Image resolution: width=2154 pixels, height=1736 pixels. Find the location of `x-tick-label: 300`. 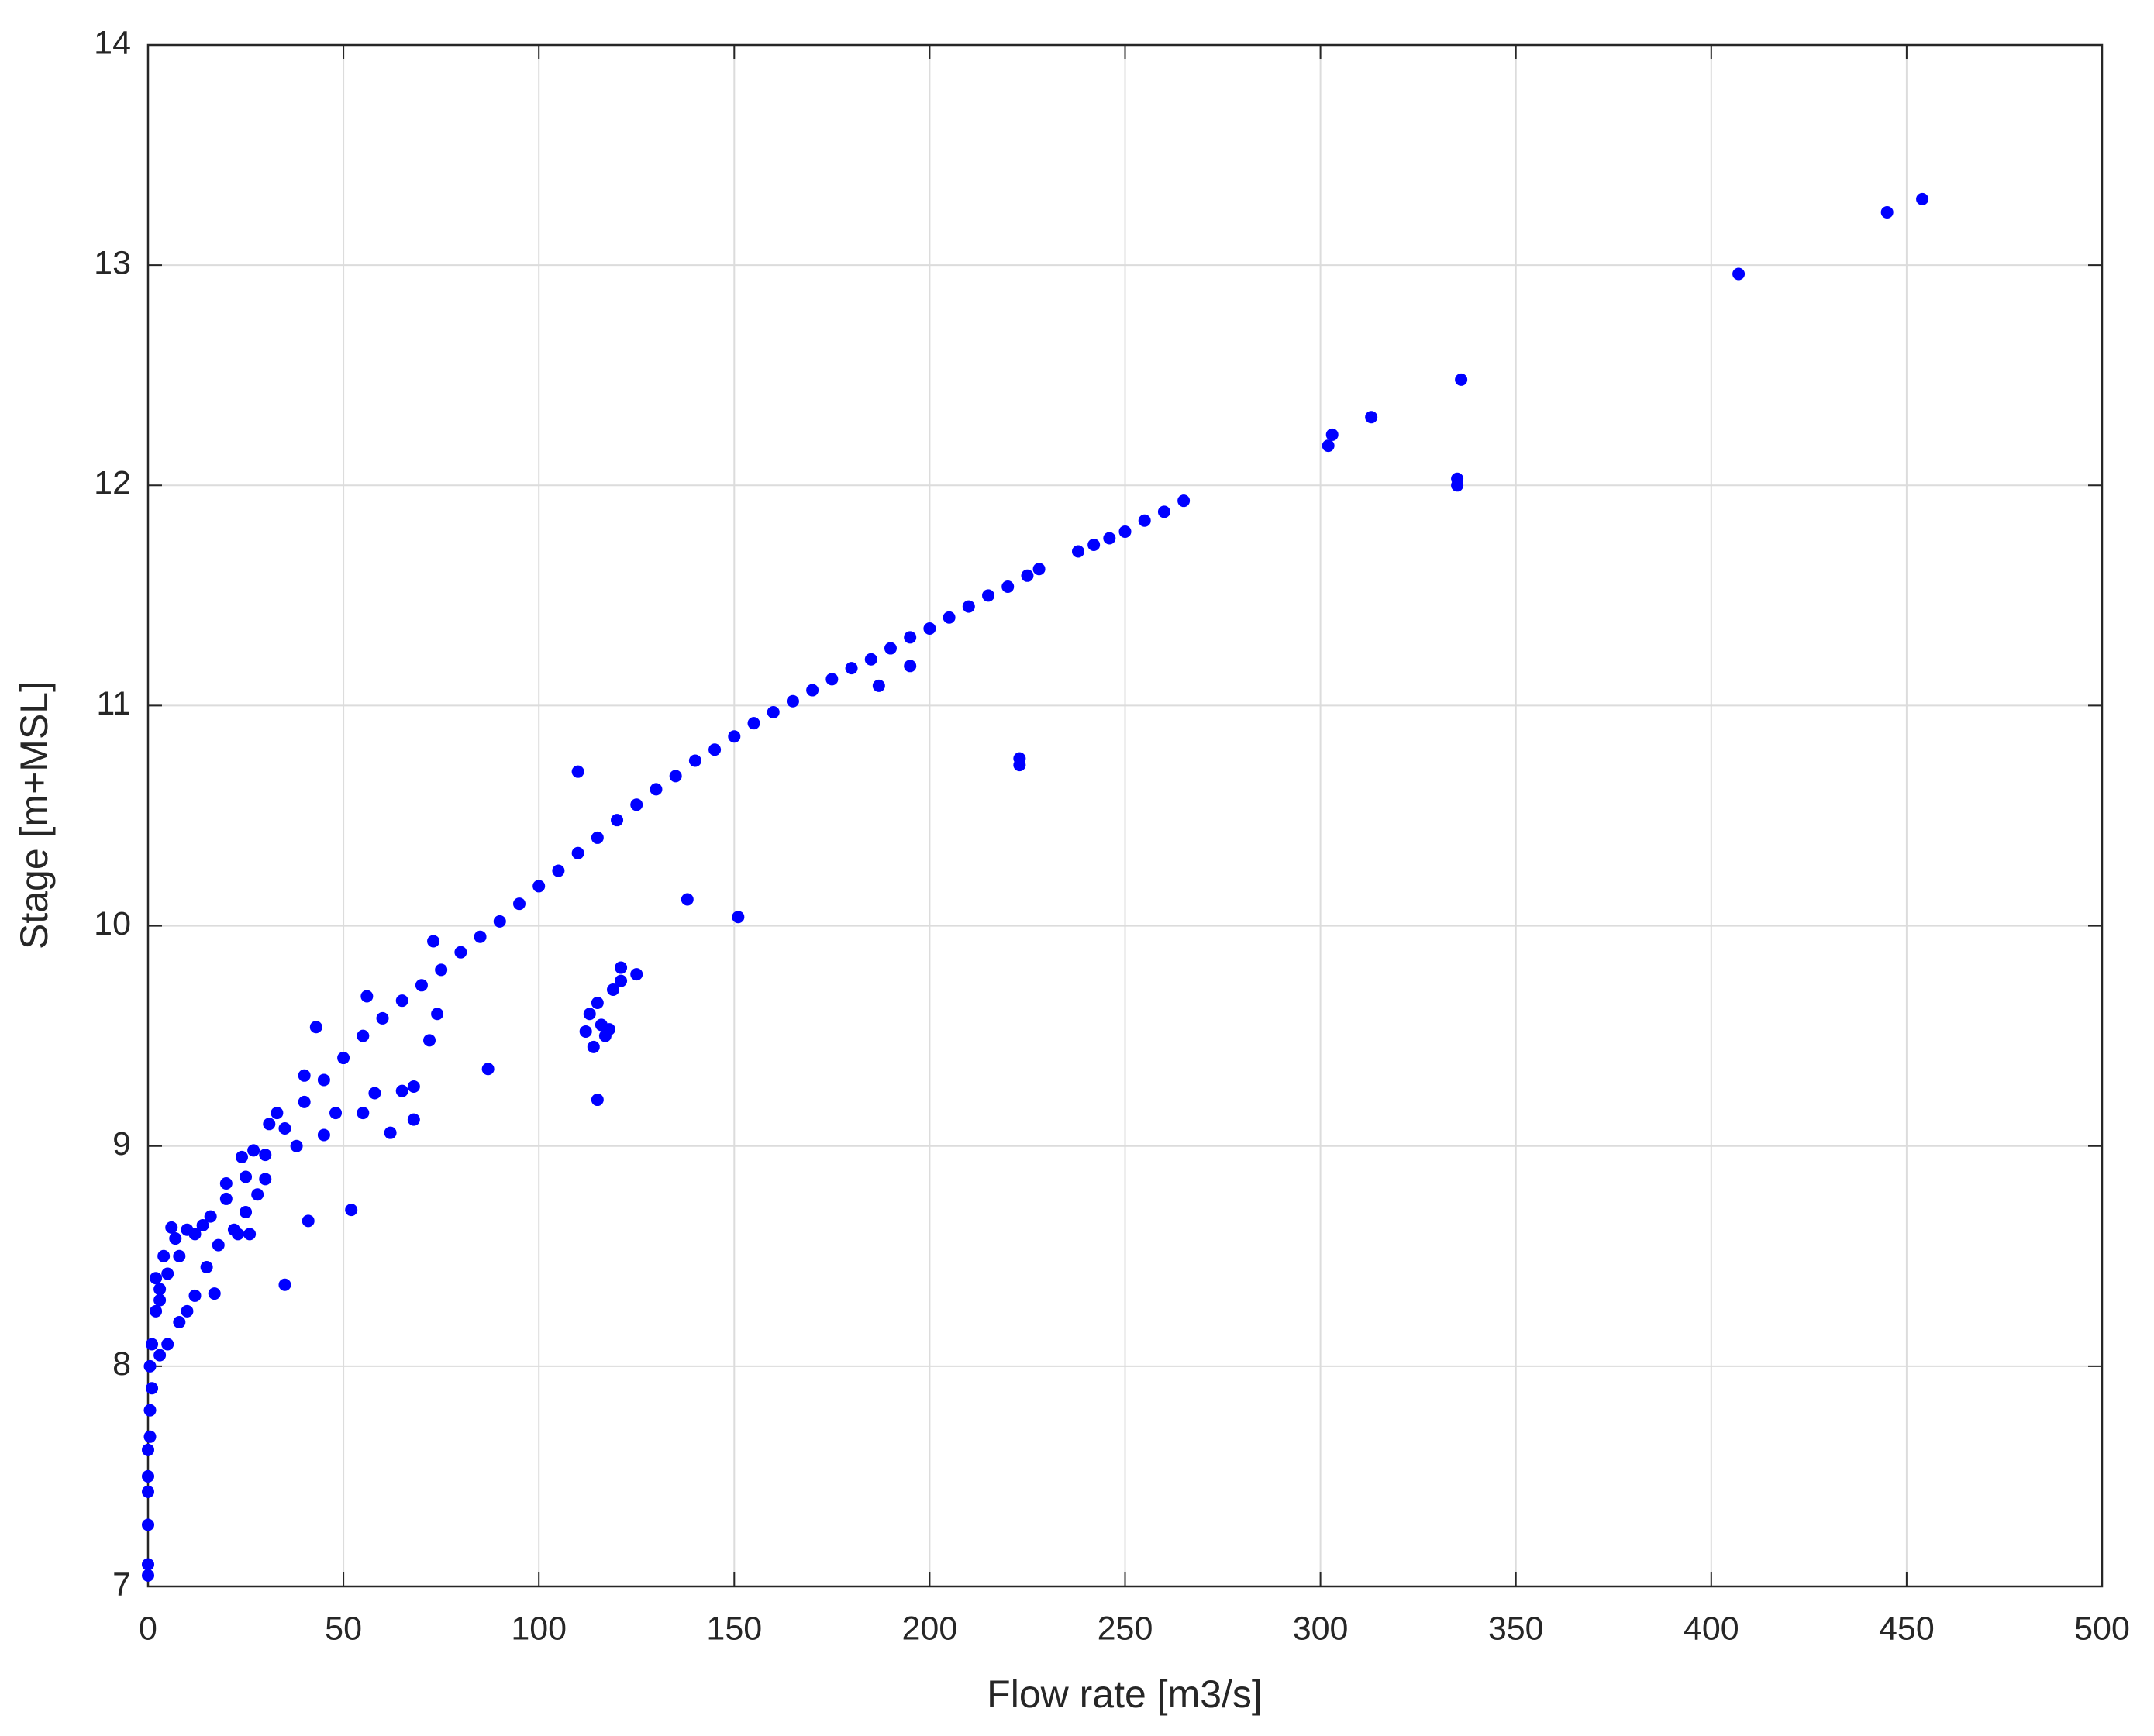

x-tick-label: 300 is located at coordinates (1321, 1628).